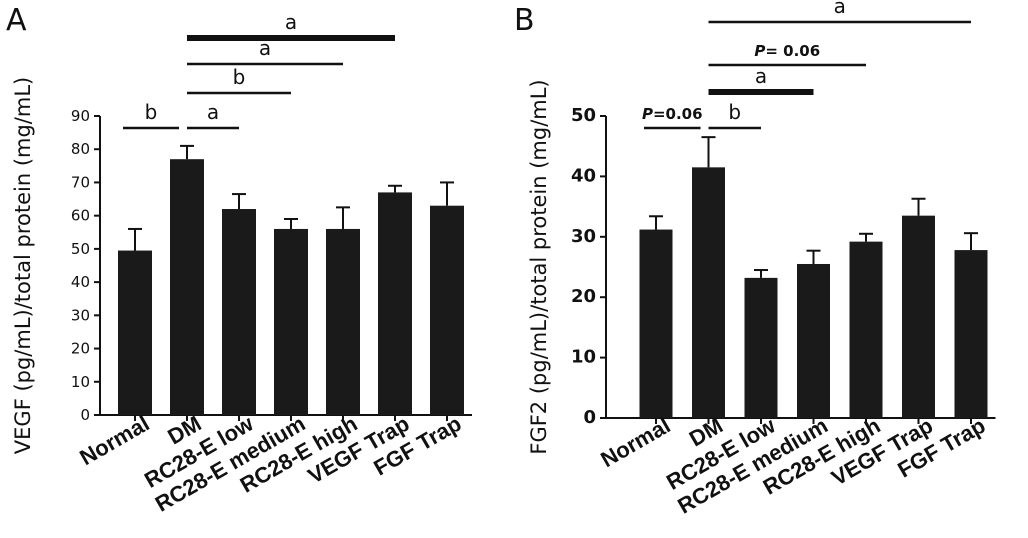  I want to click on y-tick-label: 60, so click(80, 216).